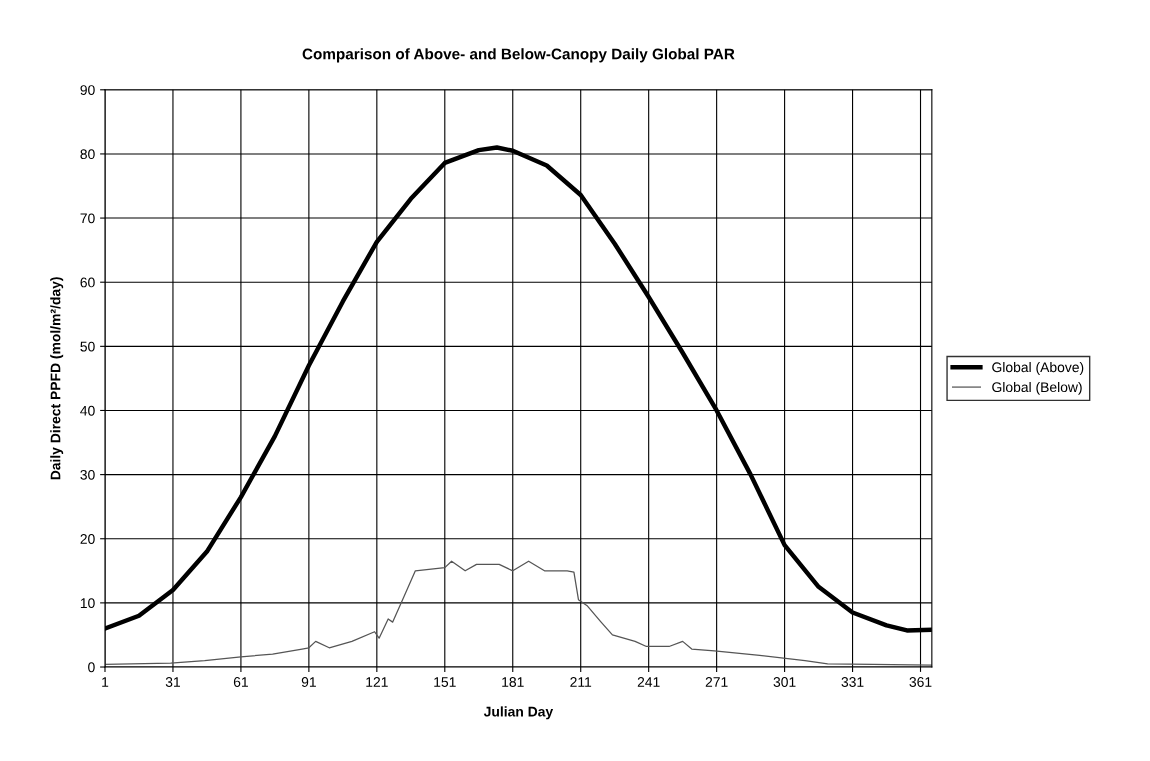 The height and width of the screenshot is (761, 1150). I want to click on chart-title: Comparison of Above- and Below-Canopy Daily Global PAR, so click(518, 55).